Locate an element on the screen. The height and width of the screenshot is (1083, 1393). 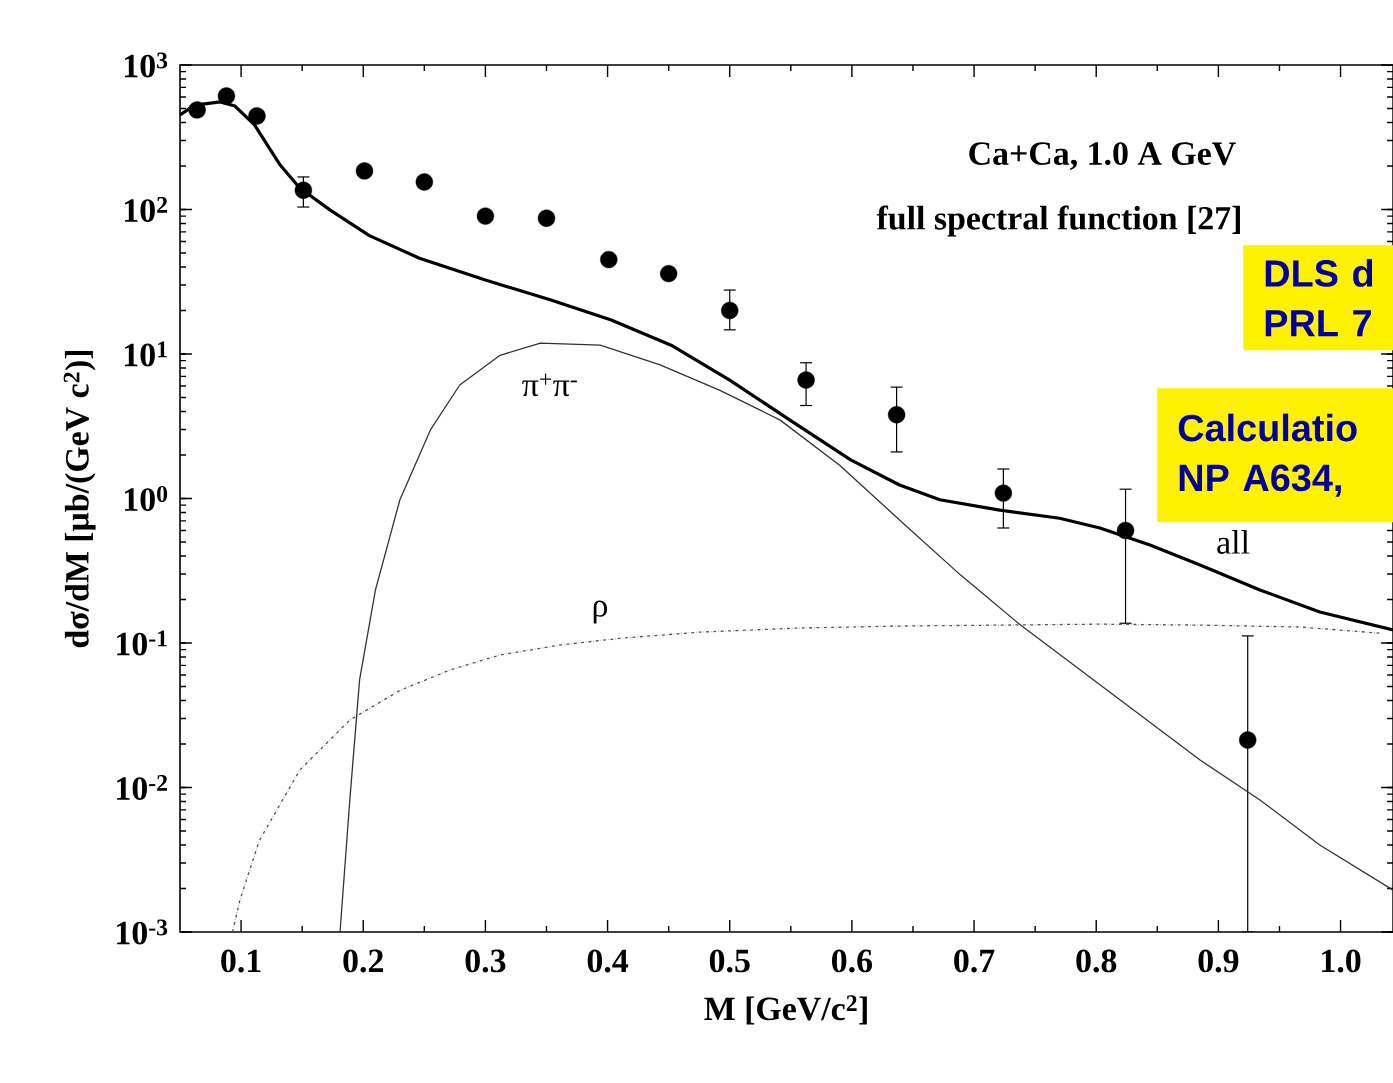
x-tick-label: 0.2 is located at coordinates (363, 961).